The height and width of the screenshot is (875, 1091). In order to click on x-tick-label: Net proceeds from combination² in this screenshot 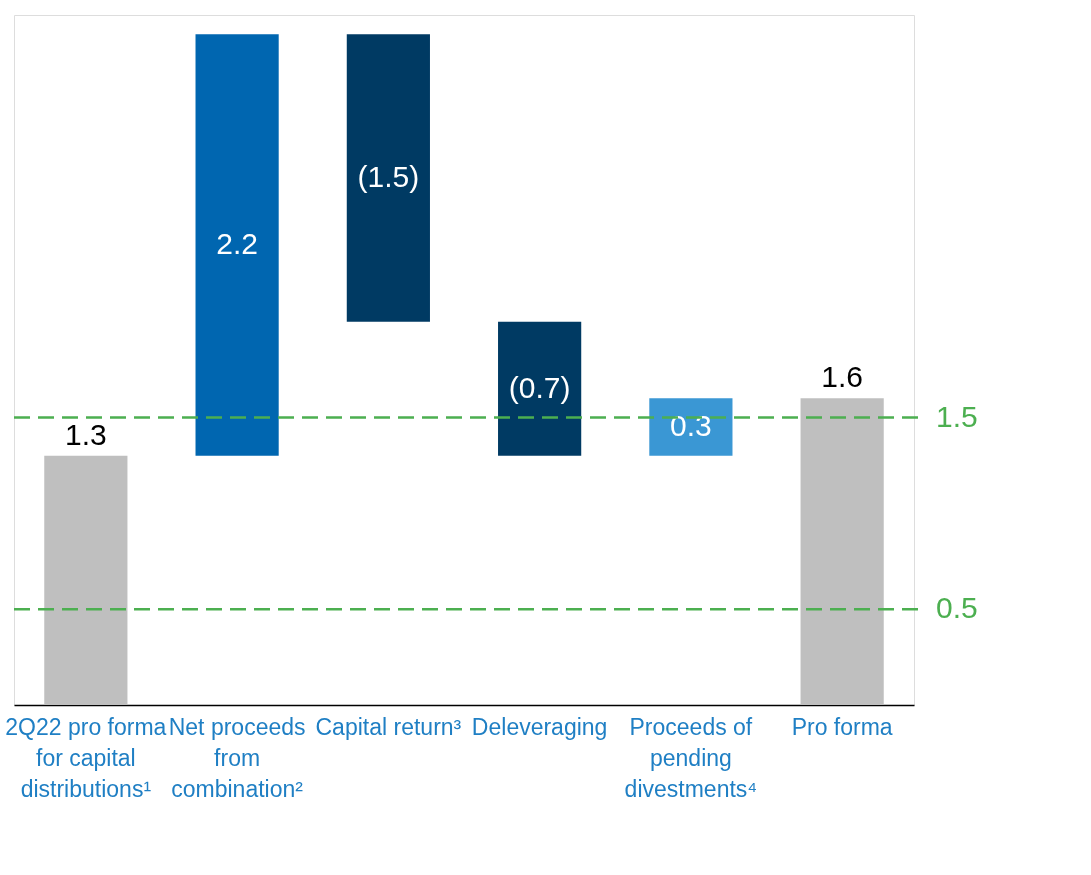, I will do `click(237, 758)`.